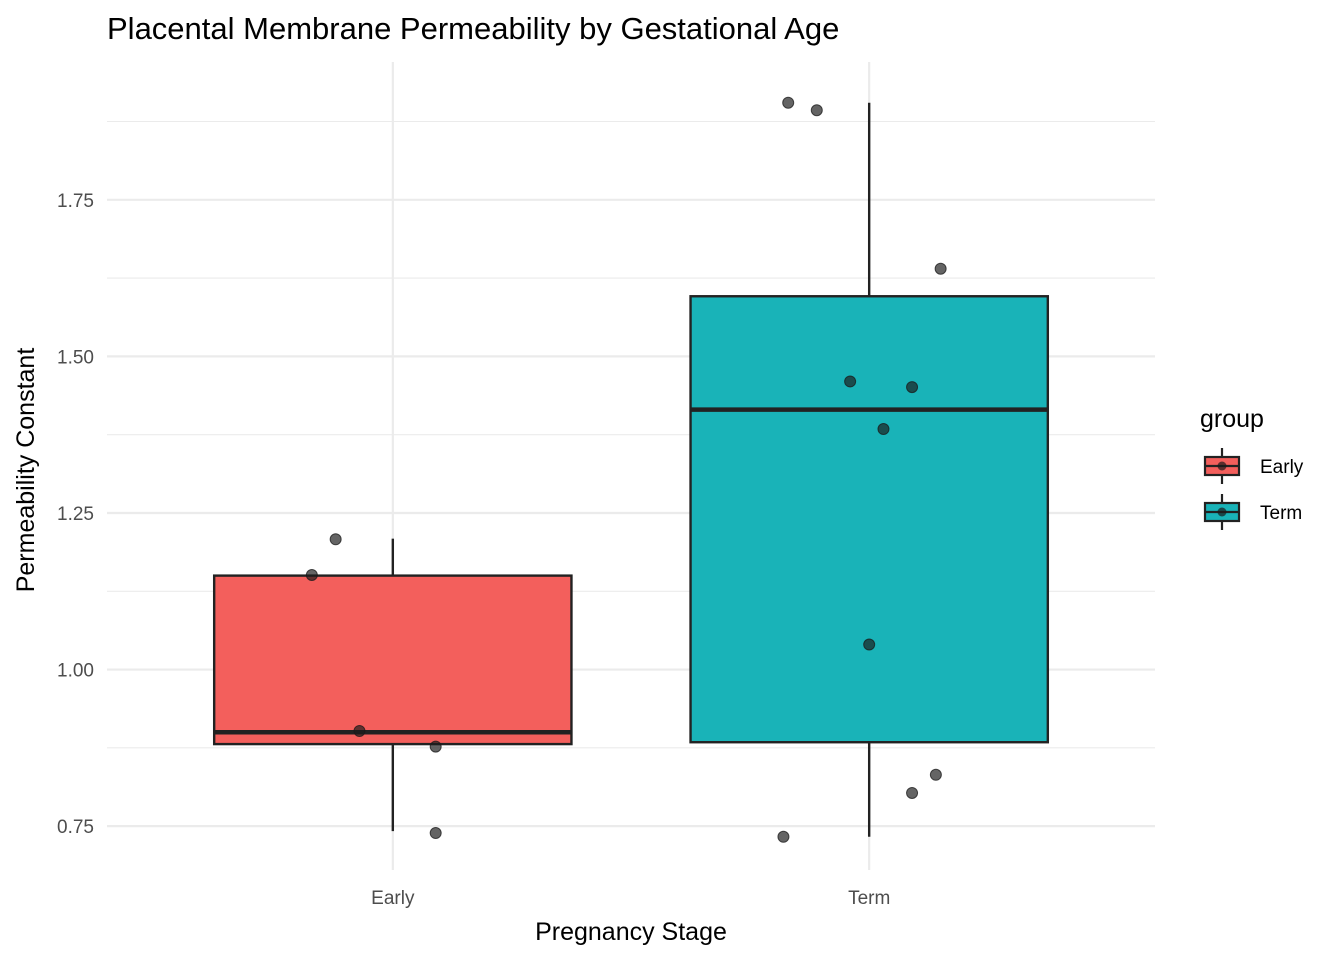  What do you see at coordinates (1232, 419) in the screenshot?
I see `legend-title: group` at bounding box center [1232, 419].